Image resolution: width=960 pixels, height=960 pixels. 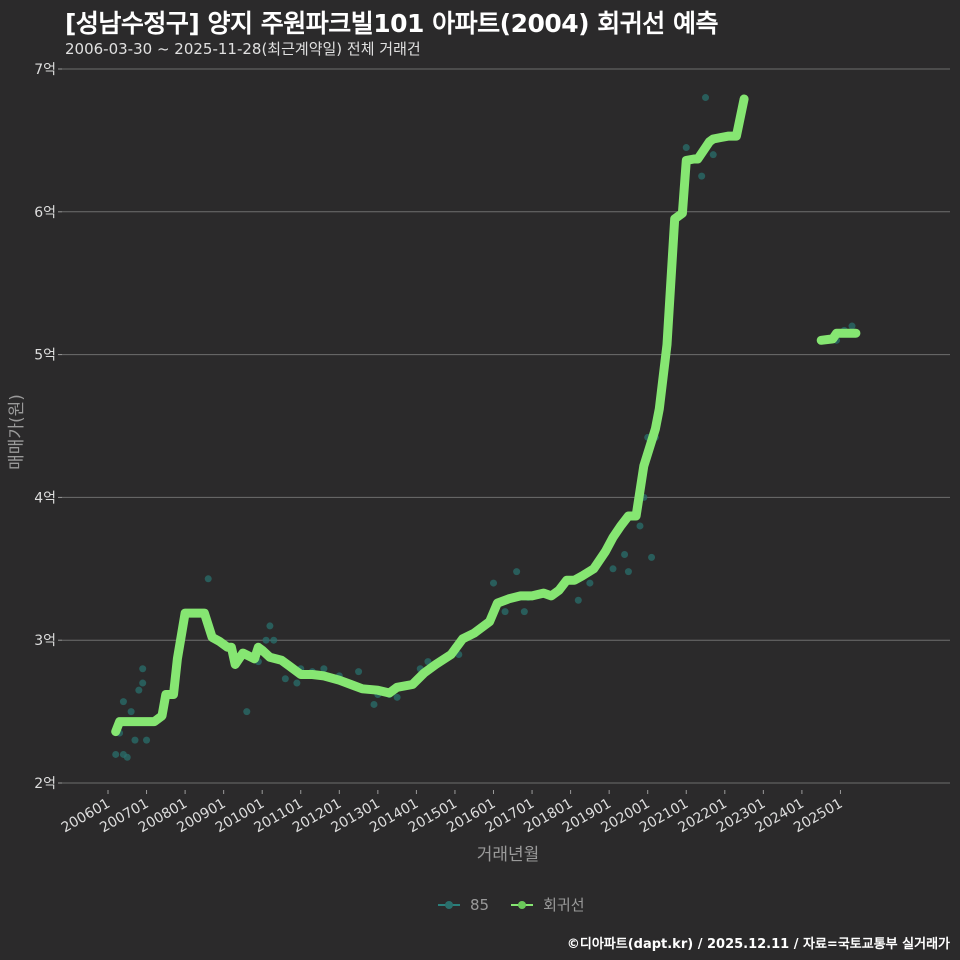 I want to click on y-axis-label: 매매가(원), so click(x=17, y=432).